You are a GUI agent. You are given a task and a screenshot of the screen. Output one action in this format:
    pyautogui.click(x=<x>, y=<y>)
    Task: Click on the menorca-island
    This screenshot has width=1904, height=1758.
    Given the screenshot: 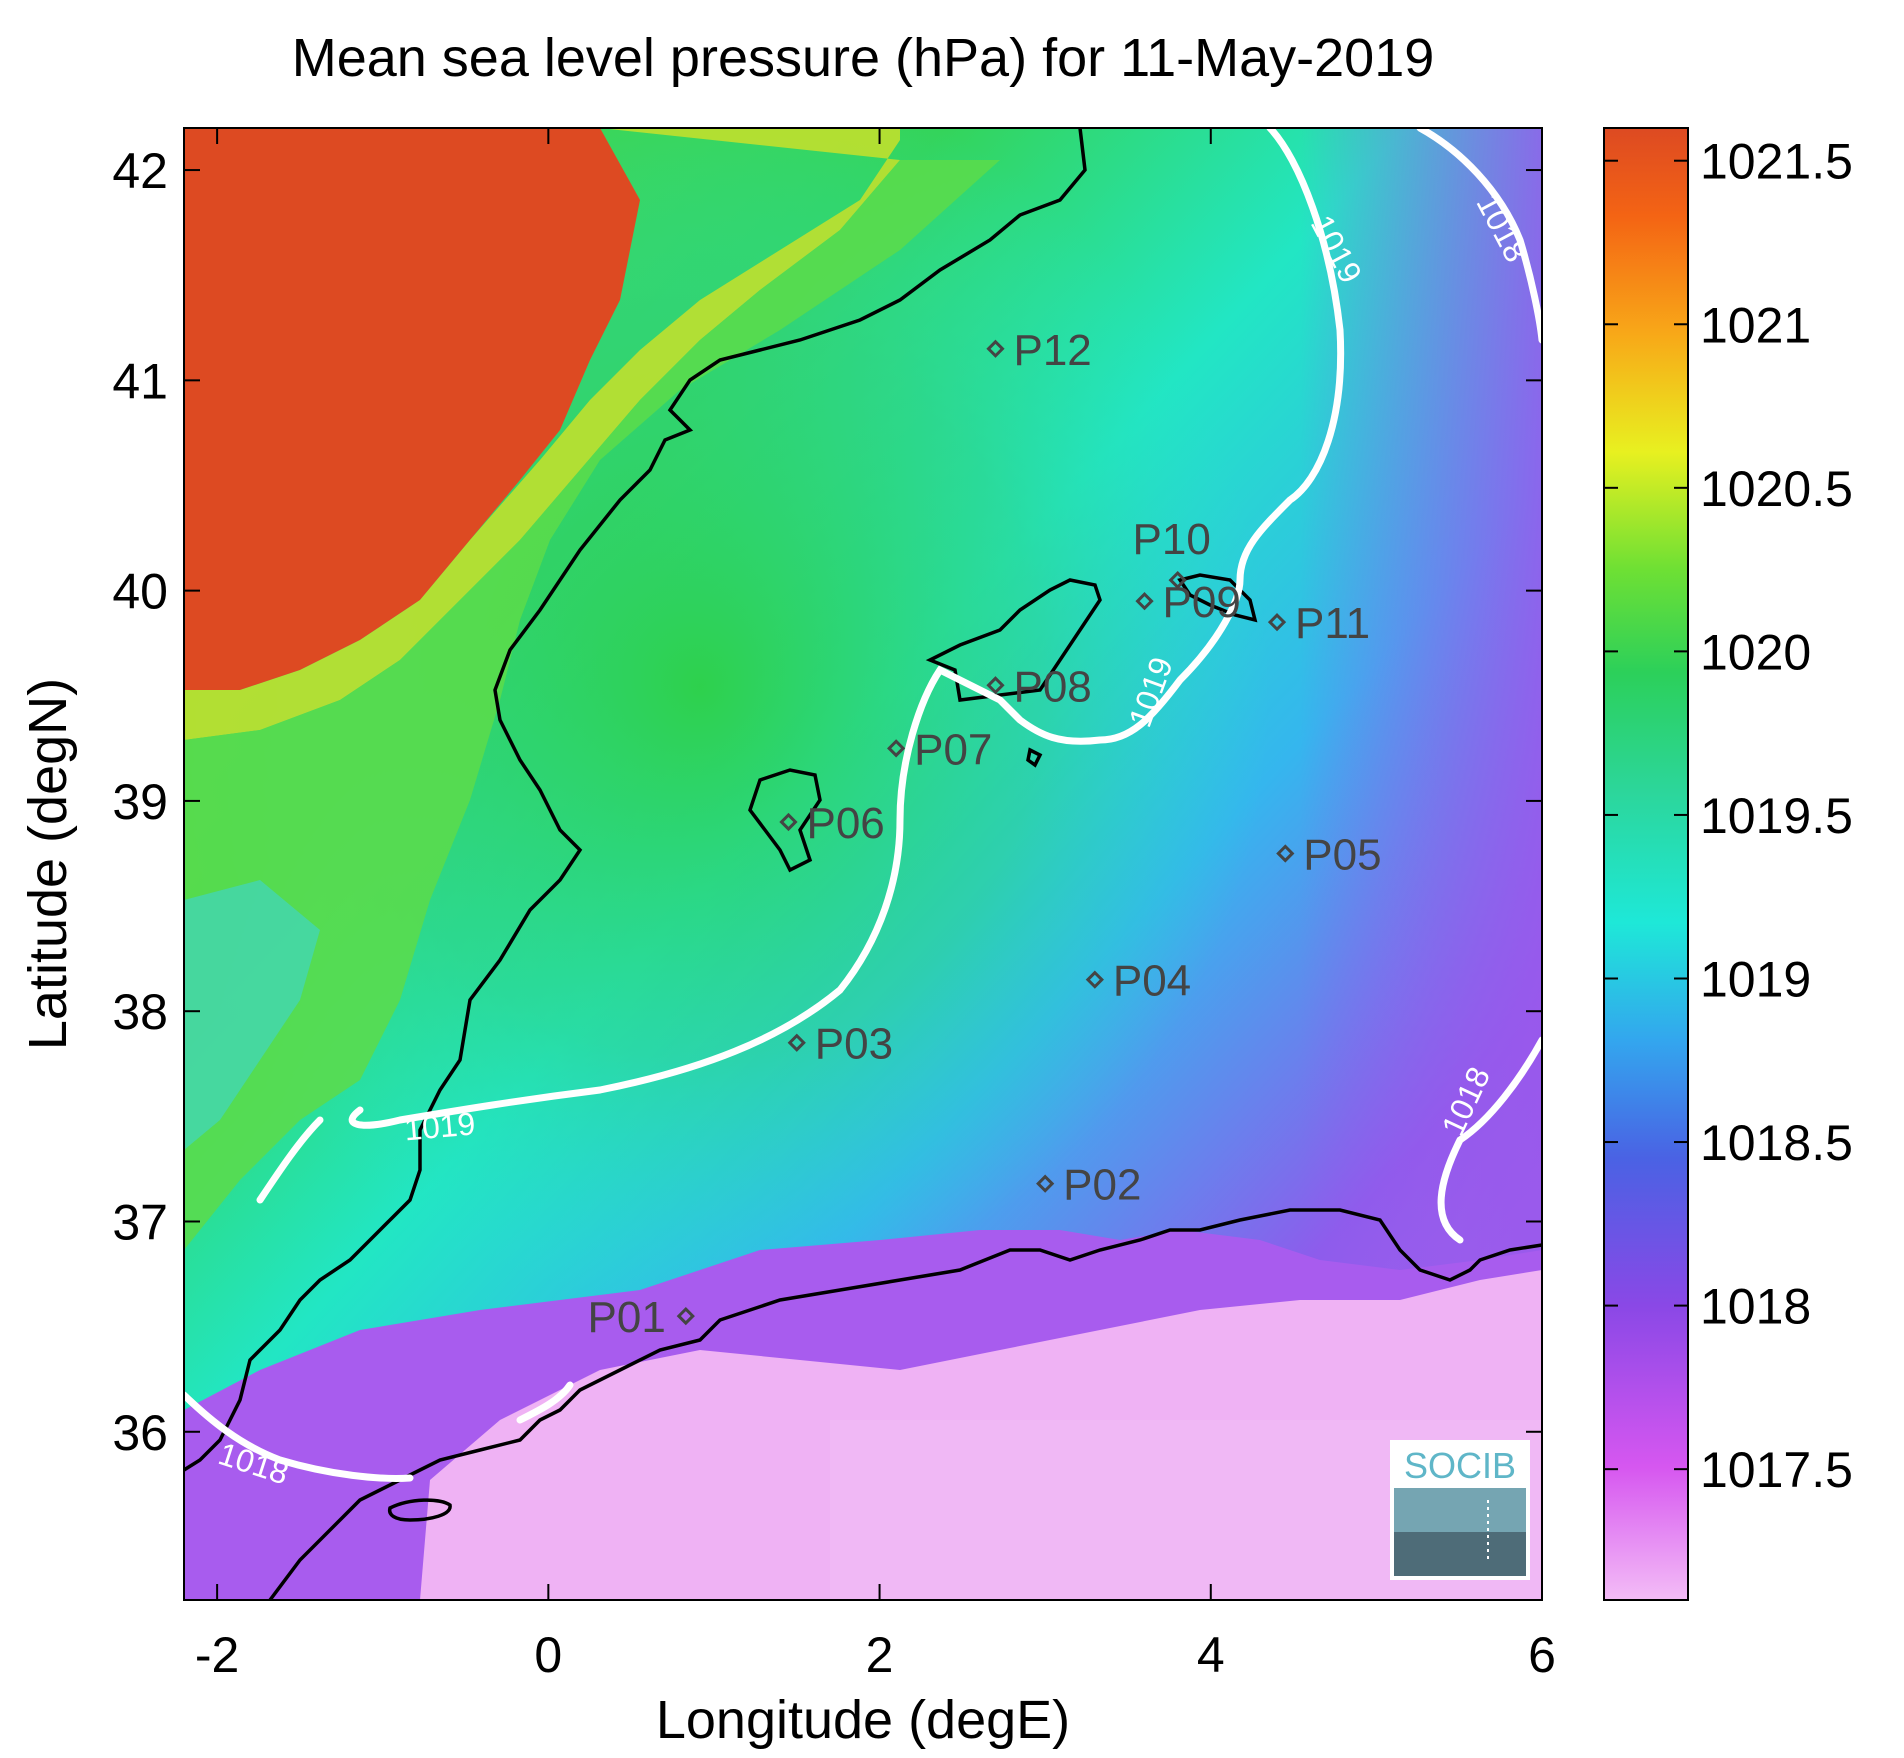 What is the action you would take?
    pyautogui.click(x=1217, y=598)
    